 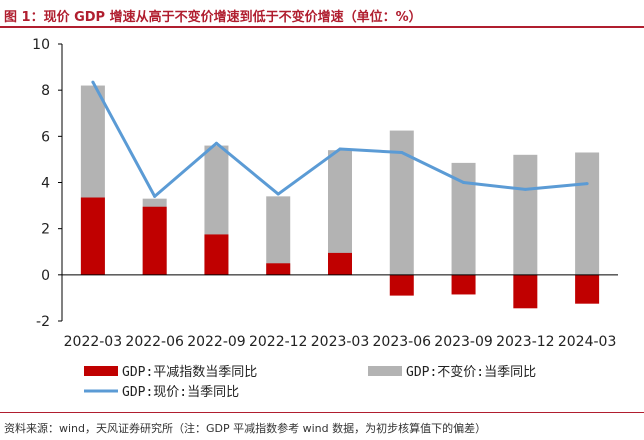 I want to click on x-tick-label: 2023-03, so click(x=340, y=342).